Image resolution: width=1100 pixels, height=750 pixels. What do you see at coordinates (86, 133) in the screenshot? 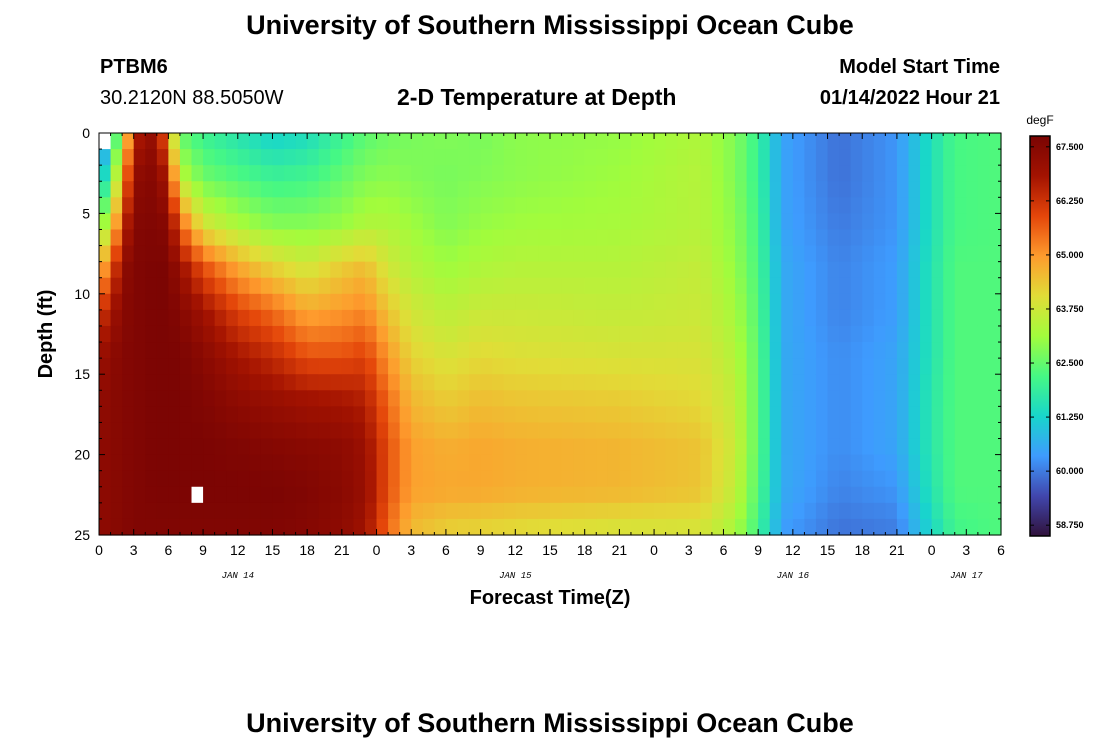
I see `y-tick-label: 0` at bounding box center [86, 133].